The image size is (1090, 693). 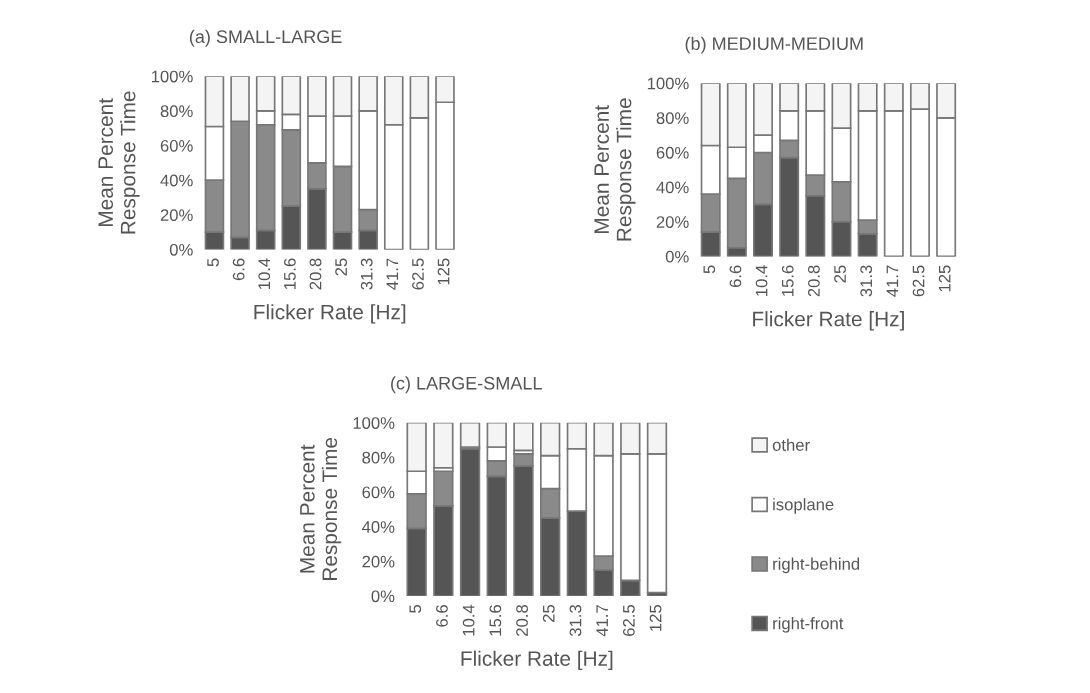 What do you see at coordinates (265, 38) in the screenshot?
I see `chart-title: (a) SMALL-LARGE` at bounding box center [265, 38].